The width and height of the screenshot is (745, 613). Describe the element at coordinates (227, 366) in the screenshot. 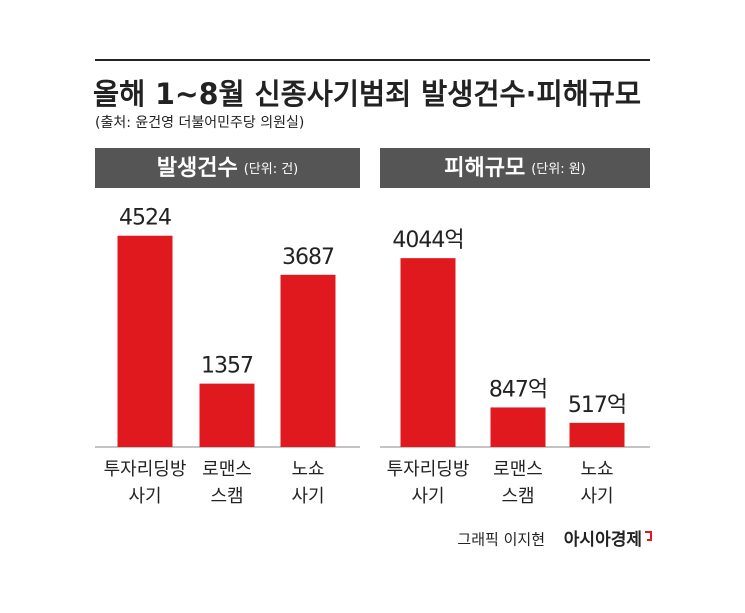

I see `value-label: 1357` at that location.